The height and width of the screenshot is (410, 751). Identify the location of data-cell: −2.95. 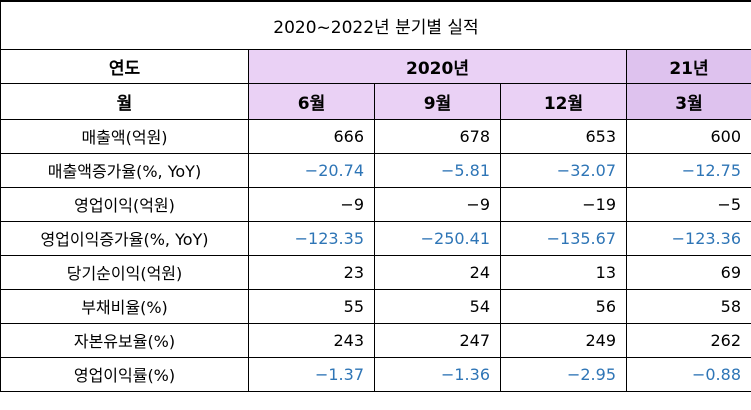
(563, 374).